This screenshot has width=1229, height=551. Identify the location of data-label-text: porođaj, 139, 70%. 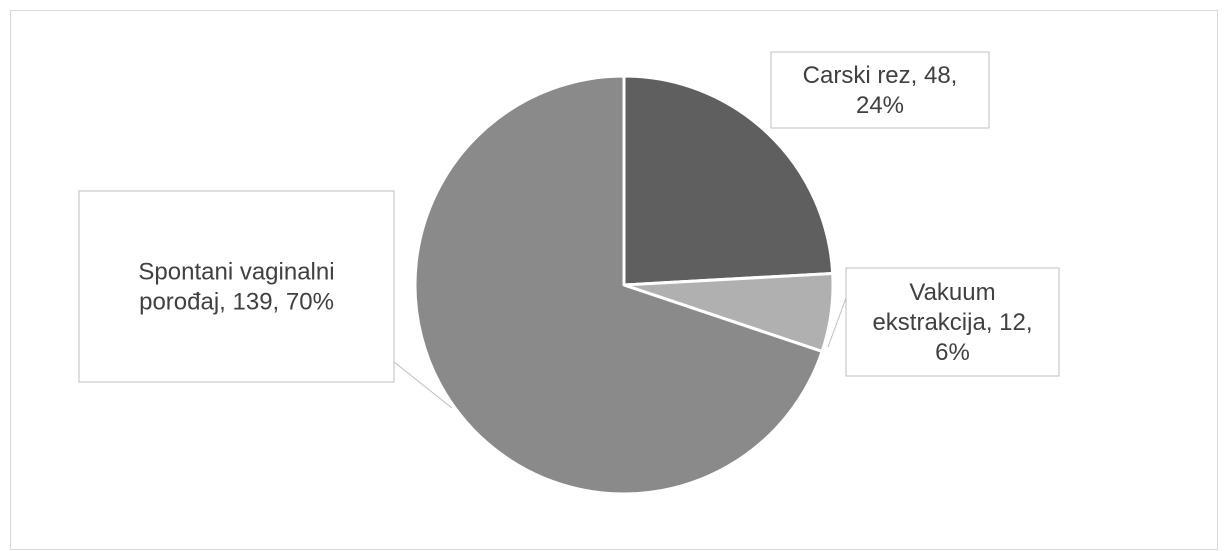
(236, 302).